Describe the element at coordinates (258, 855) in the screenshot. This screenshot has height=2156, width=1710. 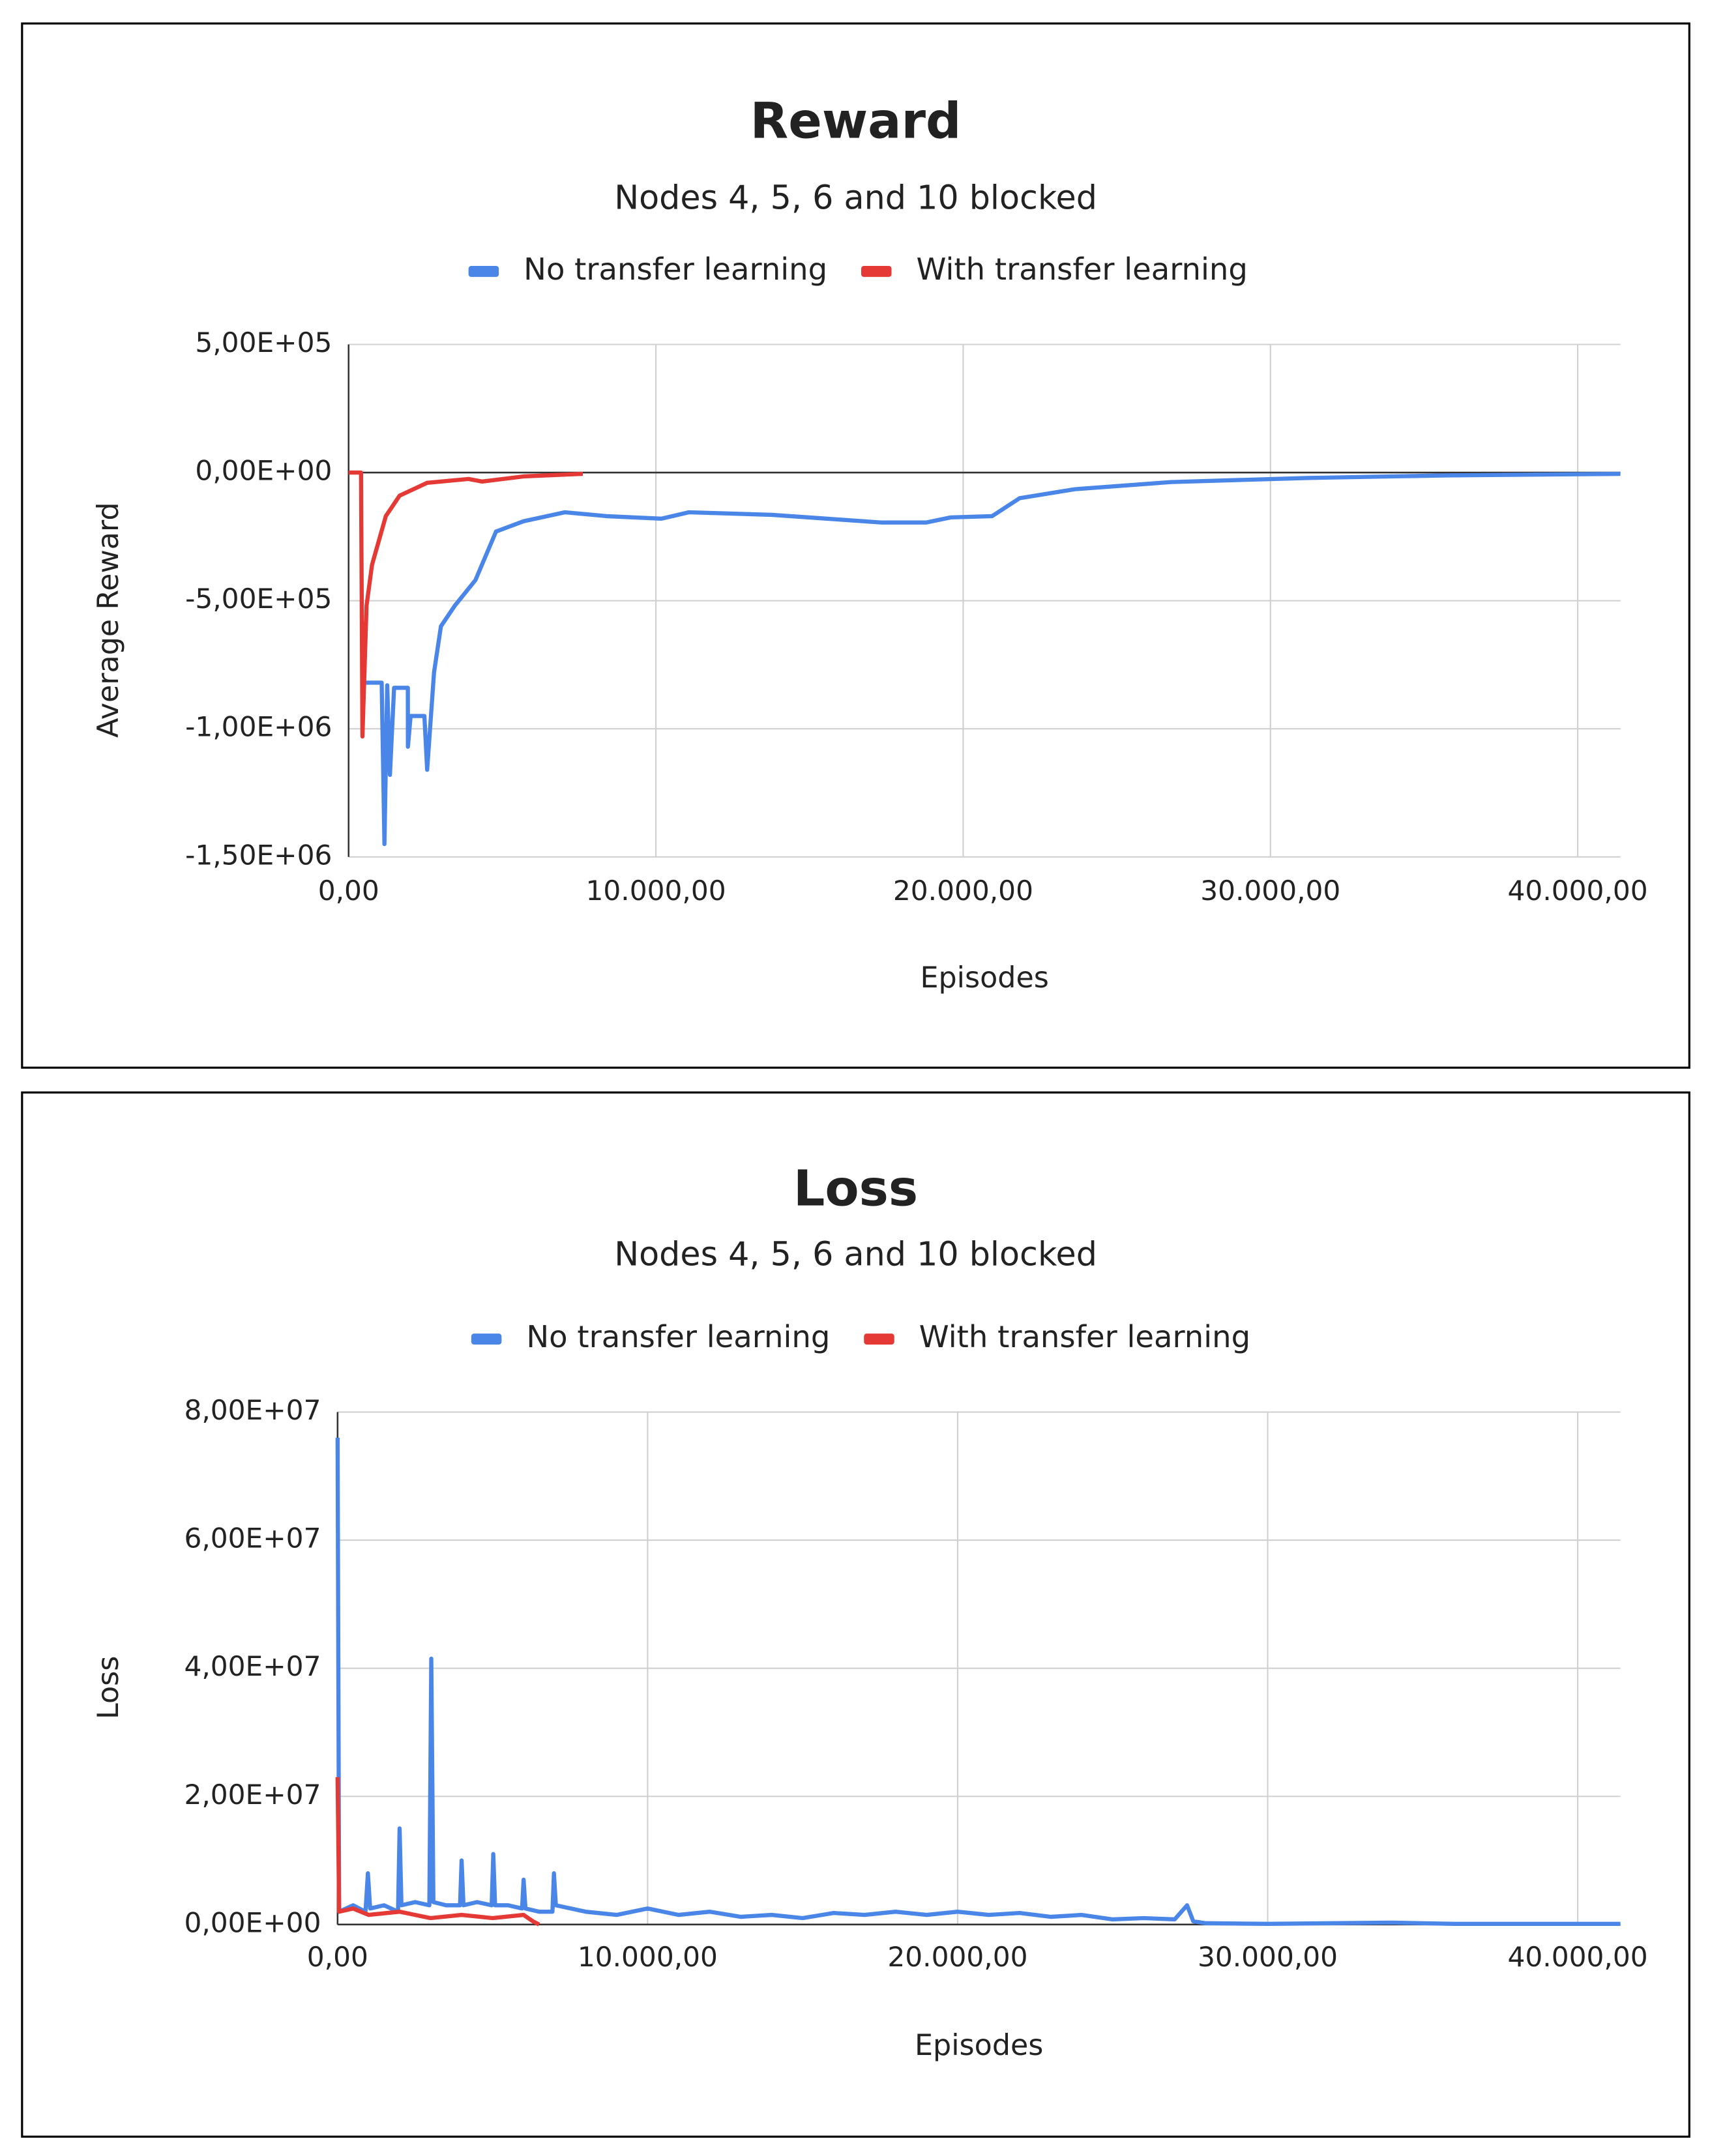
I see `y-tick-label: -1,50E+06` at that location.